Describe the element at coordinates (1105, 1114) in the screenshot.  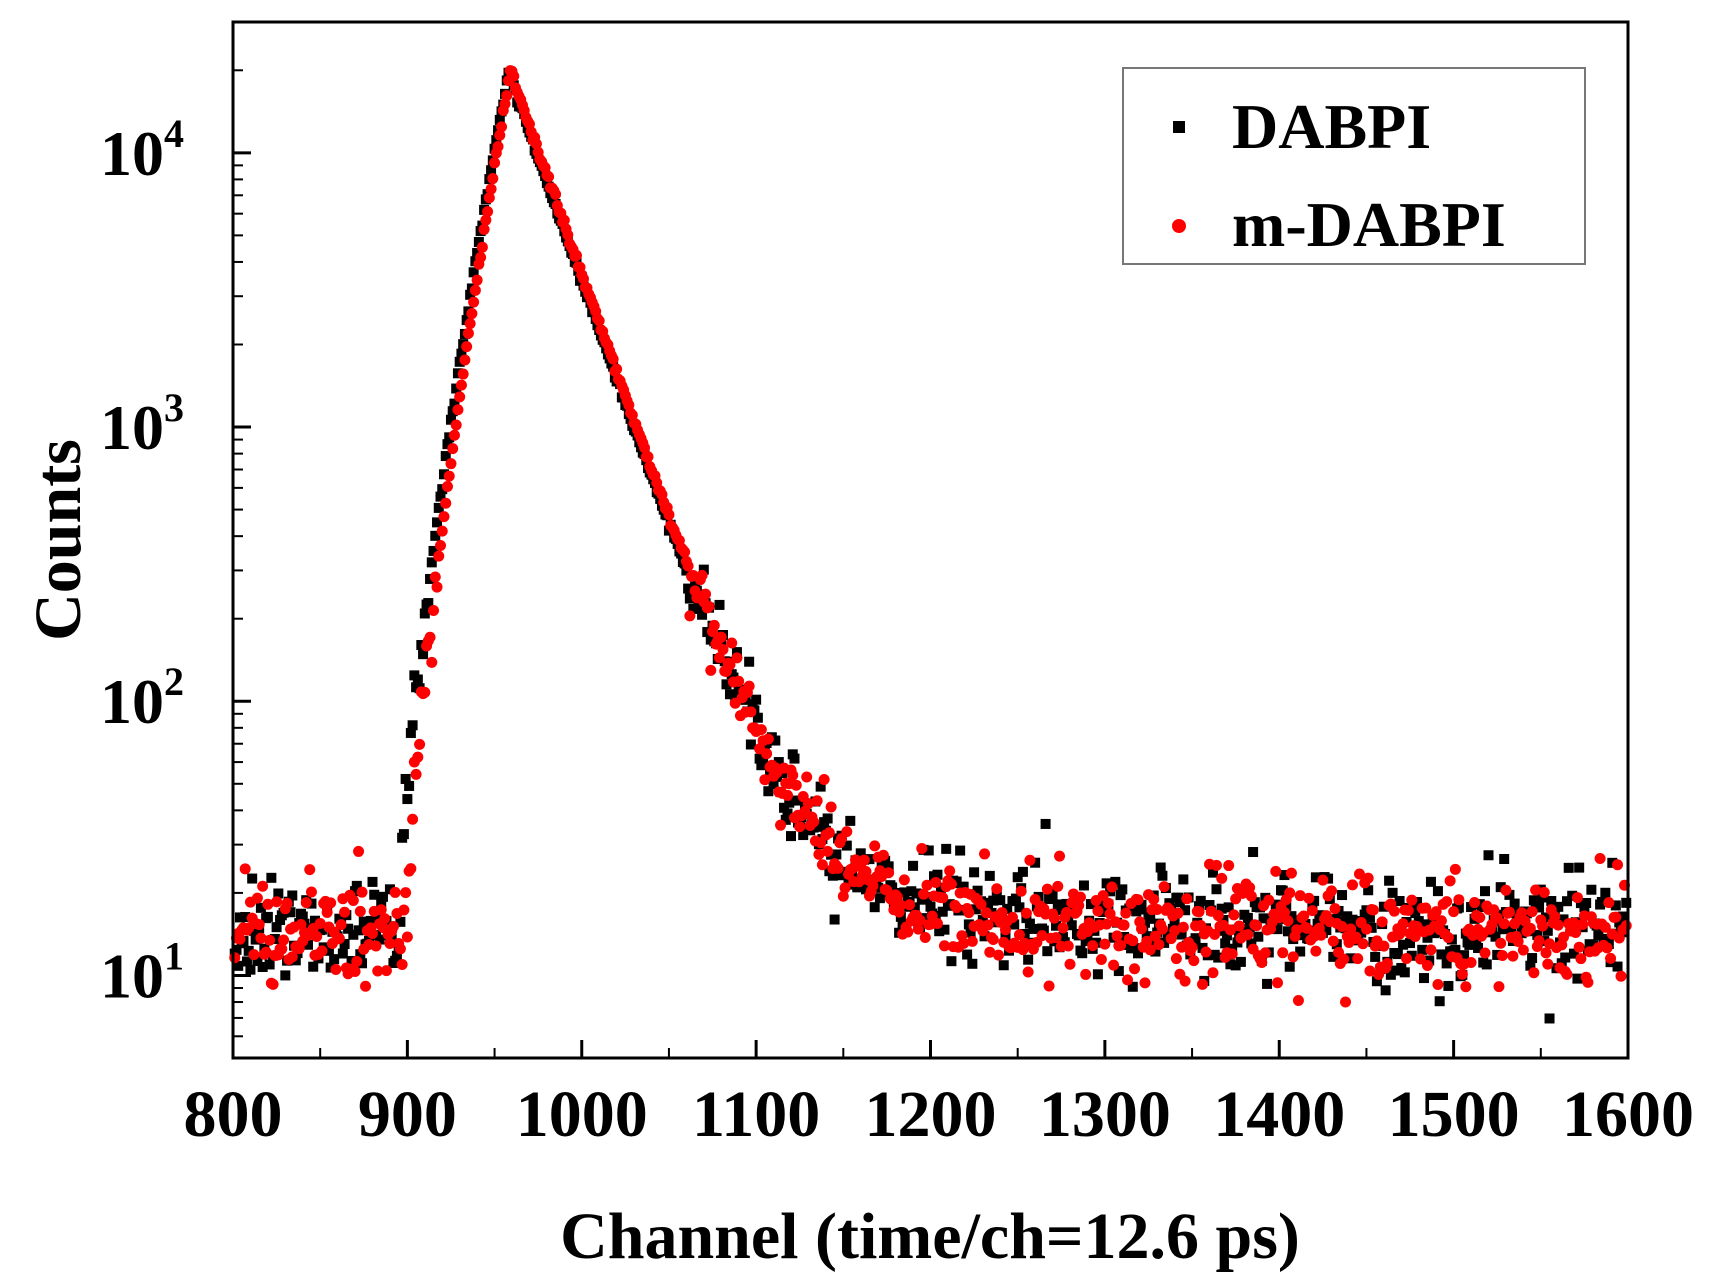
I see `x-tick-label: 1300` at that location.